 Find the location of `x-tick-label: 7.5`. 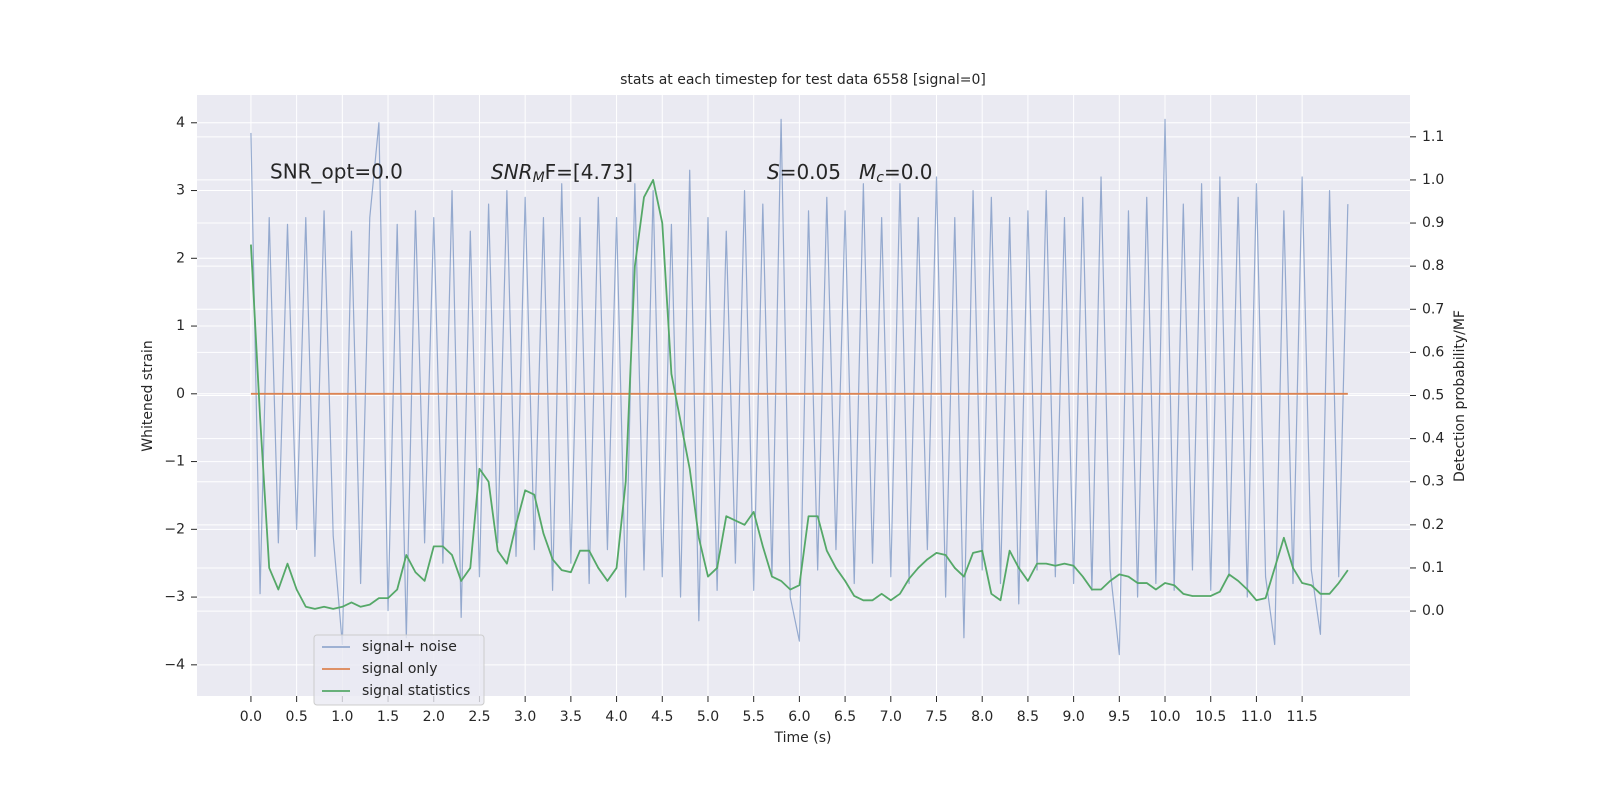

x-tick-label: 7.5 is located at coordinates (936, 717).